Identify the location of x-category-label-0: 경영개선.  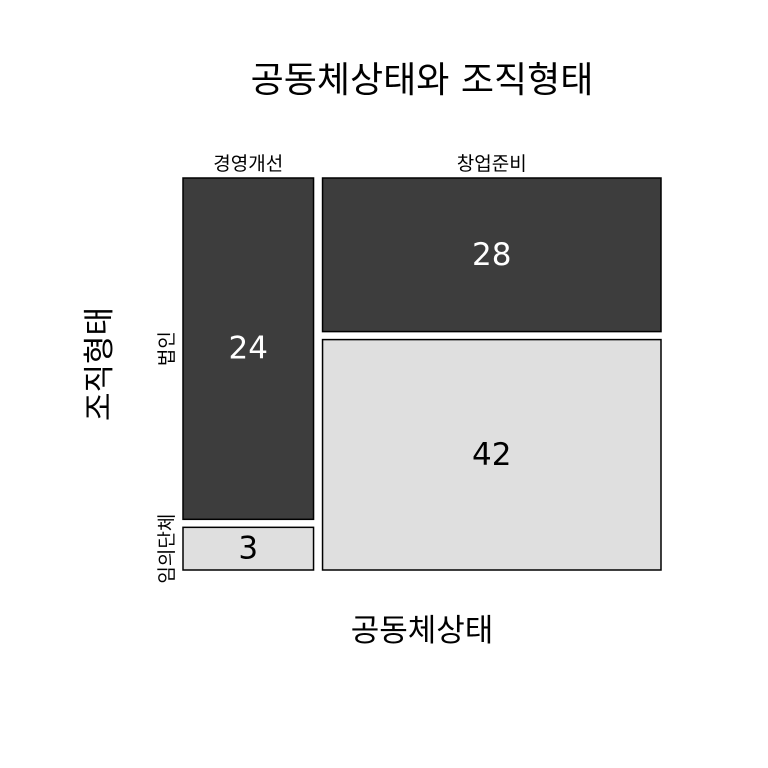
(248, 164).